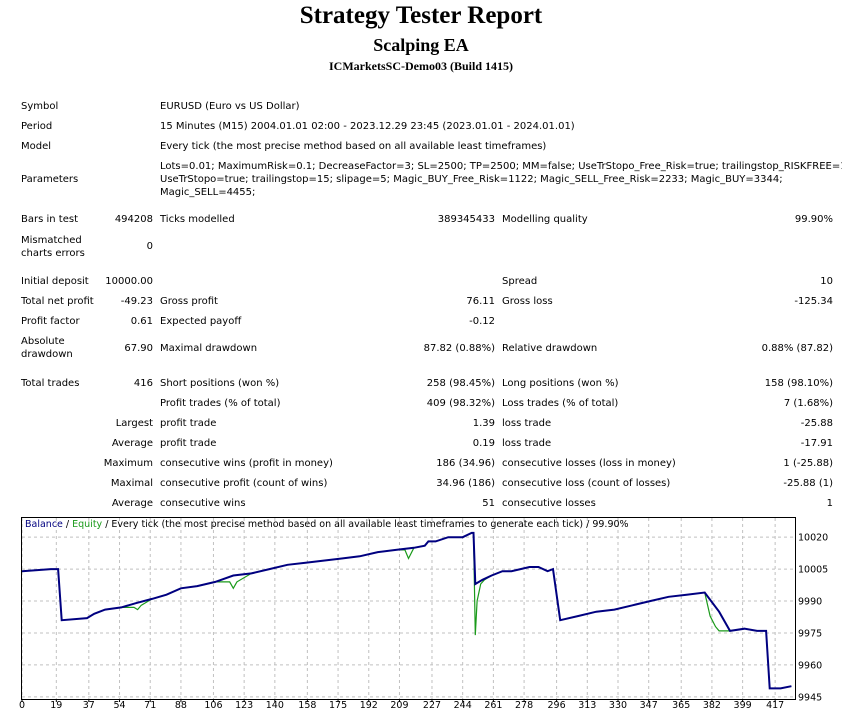 This screenshot has width=842, height=716. Describe the element at coordinates (421, 66) in the screenshot. I see `server-name: ICMarketsSC-Demo03 (Build 1415)` at that location.